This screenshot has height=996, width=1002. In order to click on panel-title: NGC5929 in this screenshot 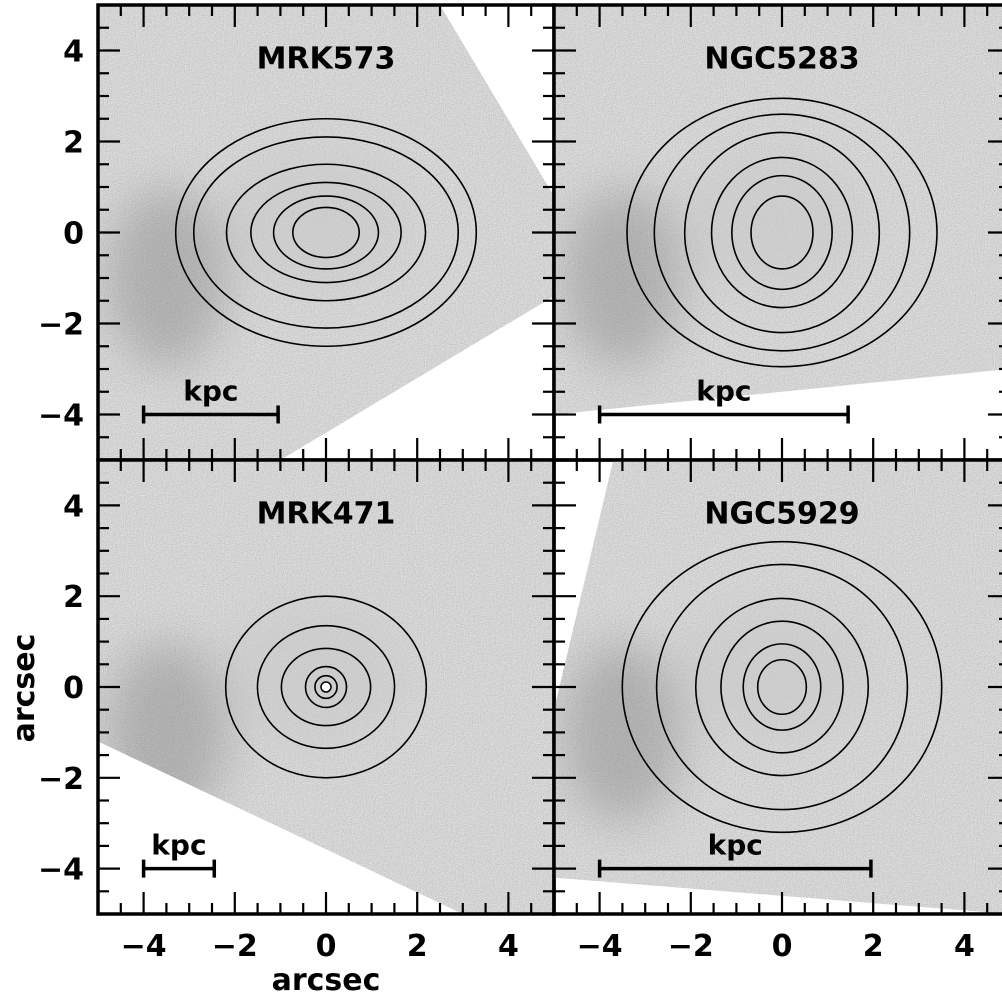, I will do `click(781, 514)`.